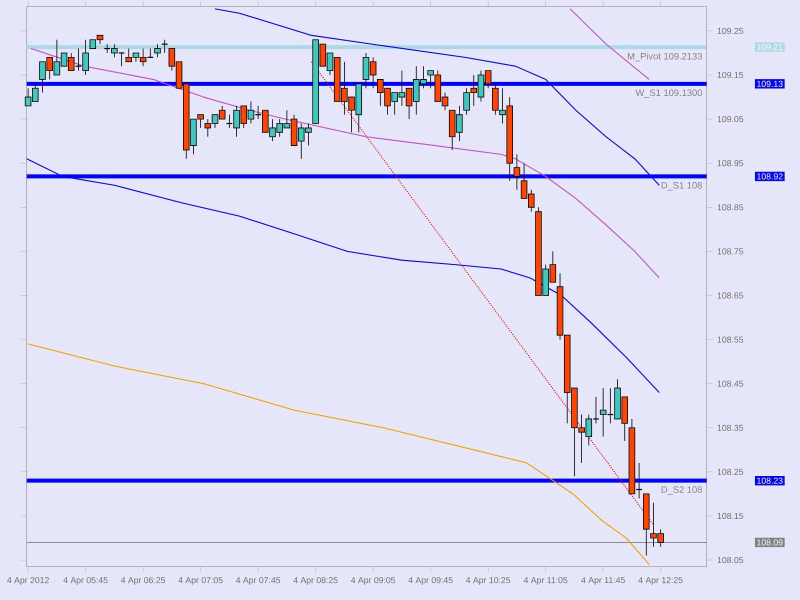  Describe the element at coordinates (731, 251) in the screenshot. I see `y-tick-label: 108.75` at that location.